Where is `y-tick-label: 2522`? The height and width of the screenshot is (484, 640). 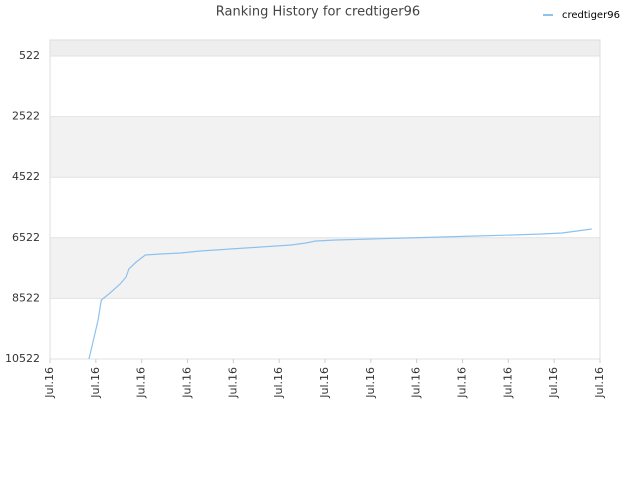 y-tick-label: 2522 is located at coordinates (26, 116).